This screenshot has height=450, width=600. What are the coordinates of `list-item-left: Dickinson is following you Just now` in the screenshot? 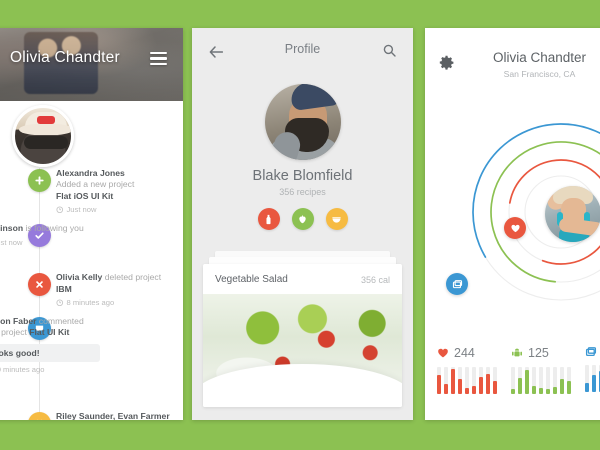 It's located at (50, 234).